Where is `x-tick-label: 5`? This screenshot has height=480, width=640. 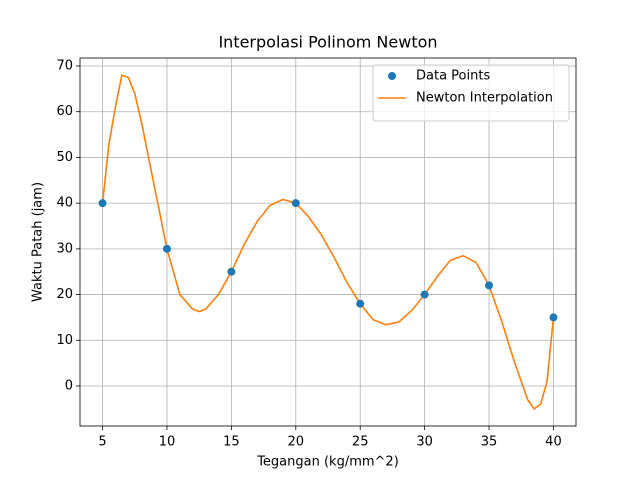 x-tick-label: 5 is located at coordinates (102, 442).